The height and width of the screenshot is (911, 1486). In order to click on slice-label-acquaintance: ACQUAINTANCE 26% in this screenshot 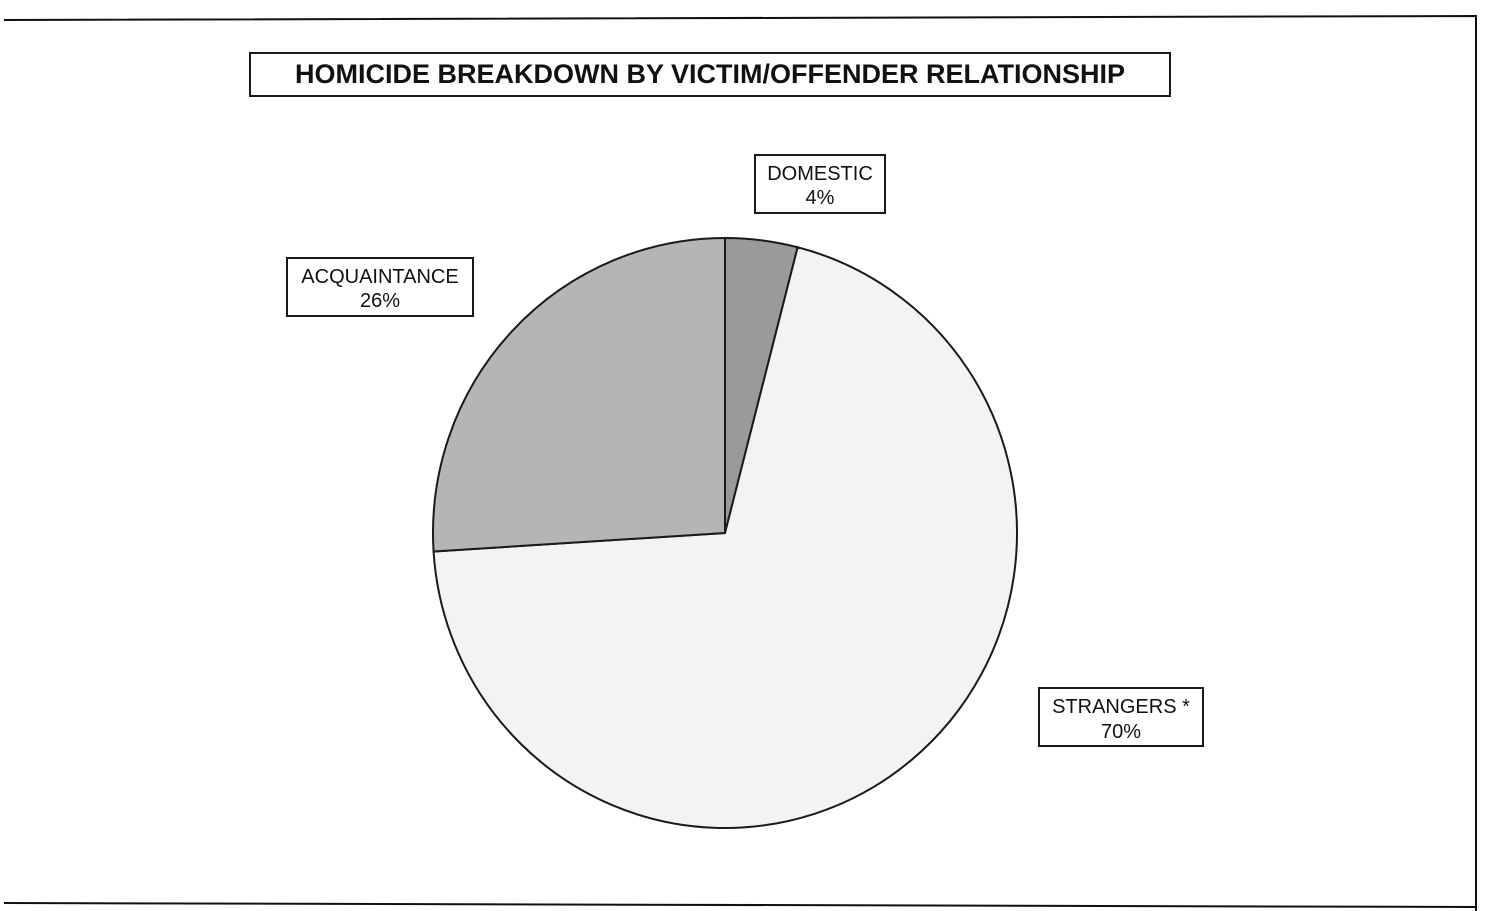, I will do `click(380, 287)`.